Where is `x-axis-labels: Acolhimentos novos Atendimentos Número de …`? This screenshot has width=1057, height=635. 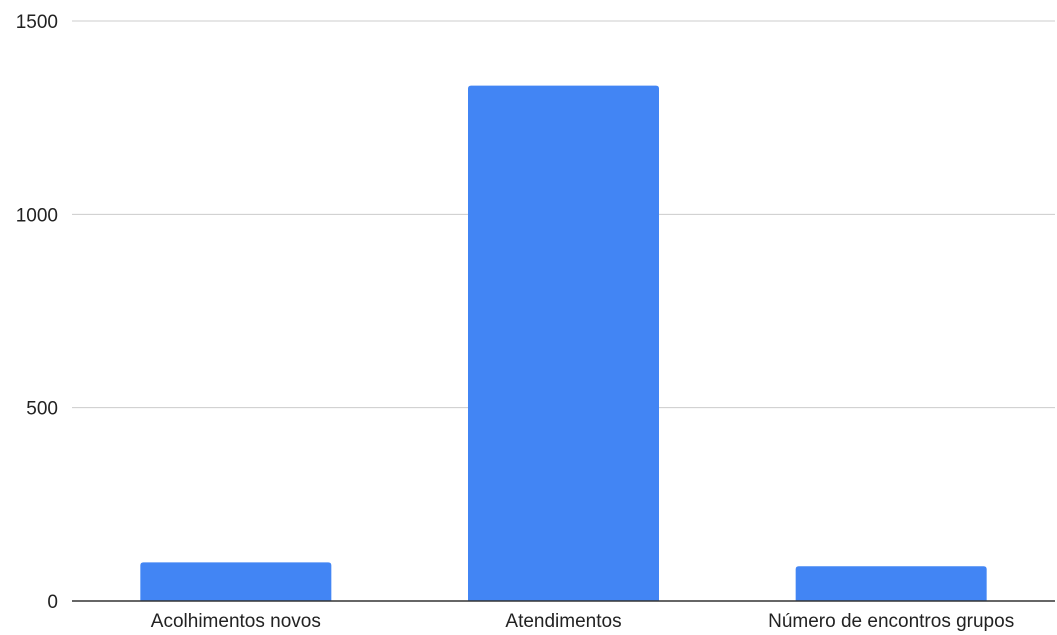
x-axis-labels: Acolhimentos novos Atendimentos Número de … is located at coordinates (582, 621).